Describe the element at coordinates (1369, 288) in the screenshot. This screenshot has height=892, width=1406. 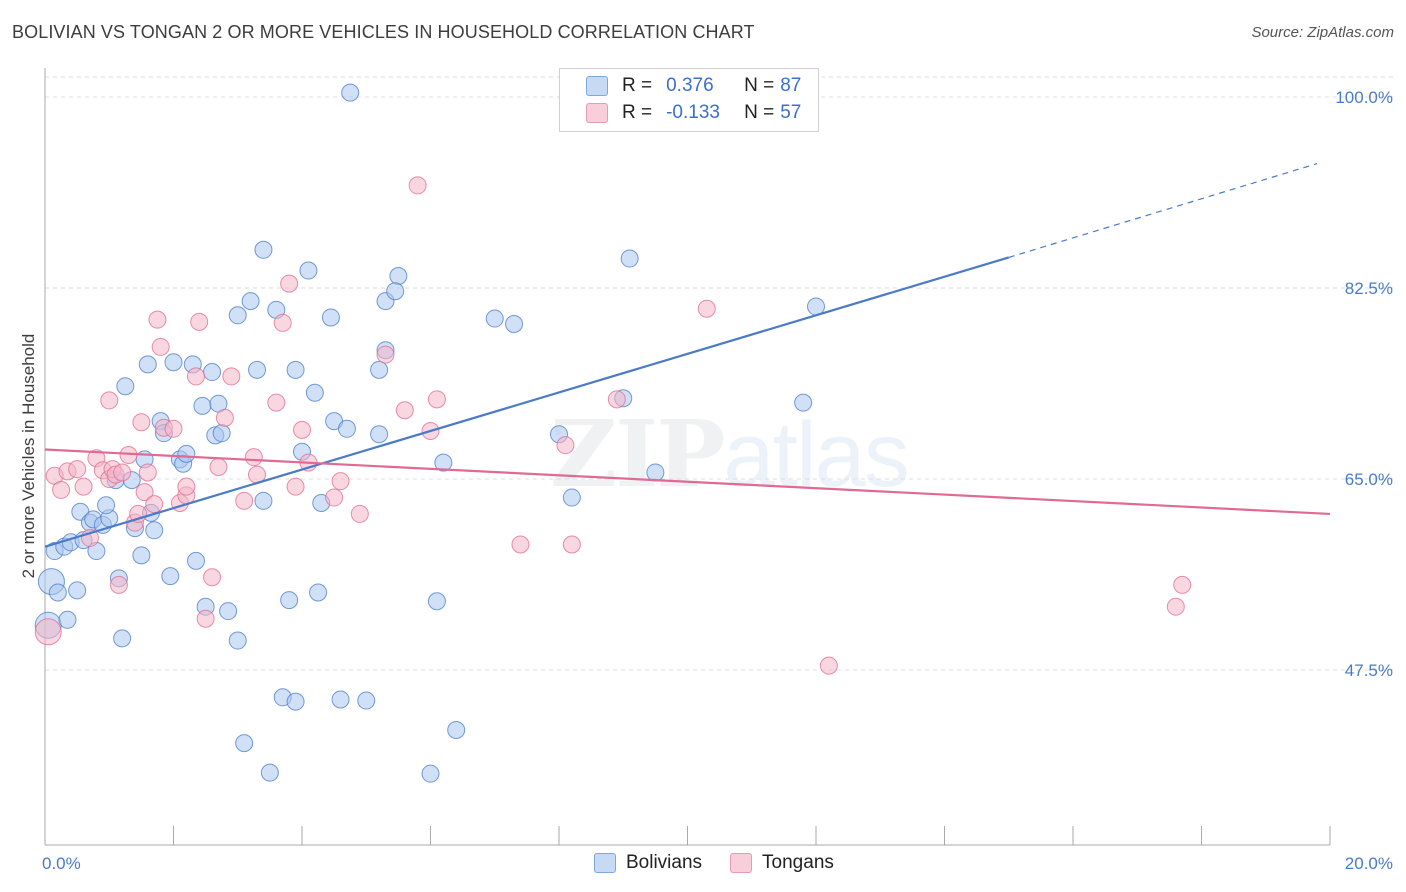
I see `y-tick-label: 82.5%` at that location.